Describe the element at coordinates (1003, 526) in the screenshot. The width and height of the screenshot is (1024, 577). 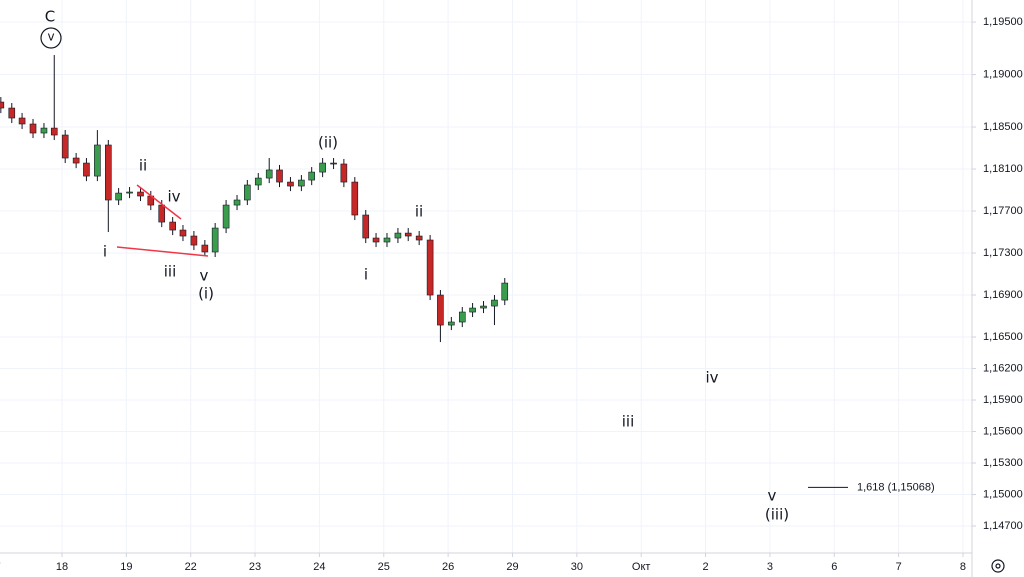
I see `y-tick-label: 1,14700` at that location.